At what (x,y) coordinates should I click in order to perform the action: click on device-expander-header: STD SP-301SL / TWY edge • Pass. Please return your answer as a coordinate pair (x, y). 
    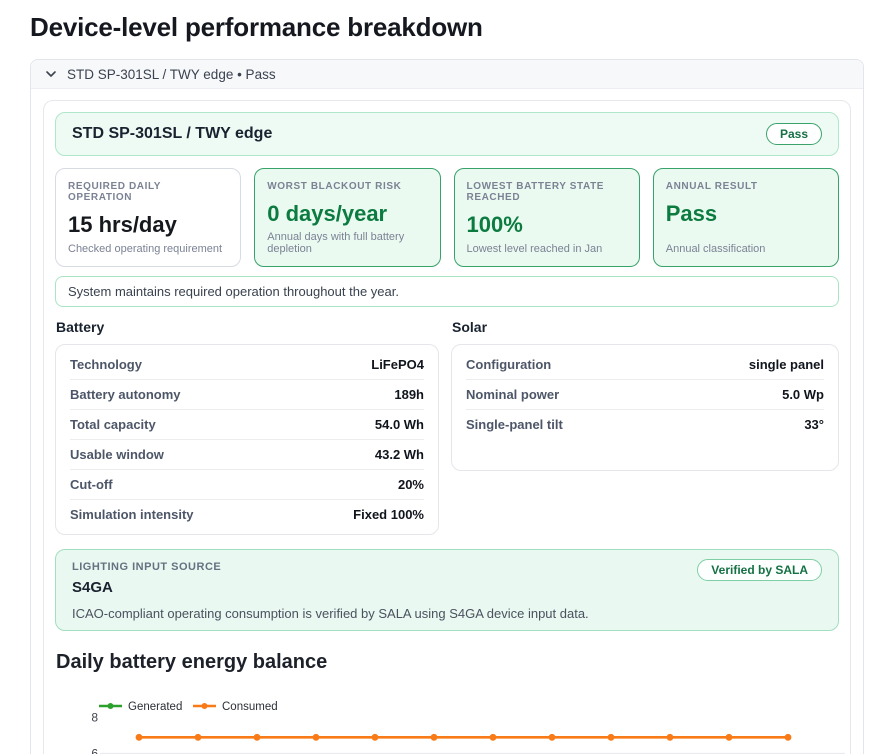
    Looking at the image, I should click on (447, 74).